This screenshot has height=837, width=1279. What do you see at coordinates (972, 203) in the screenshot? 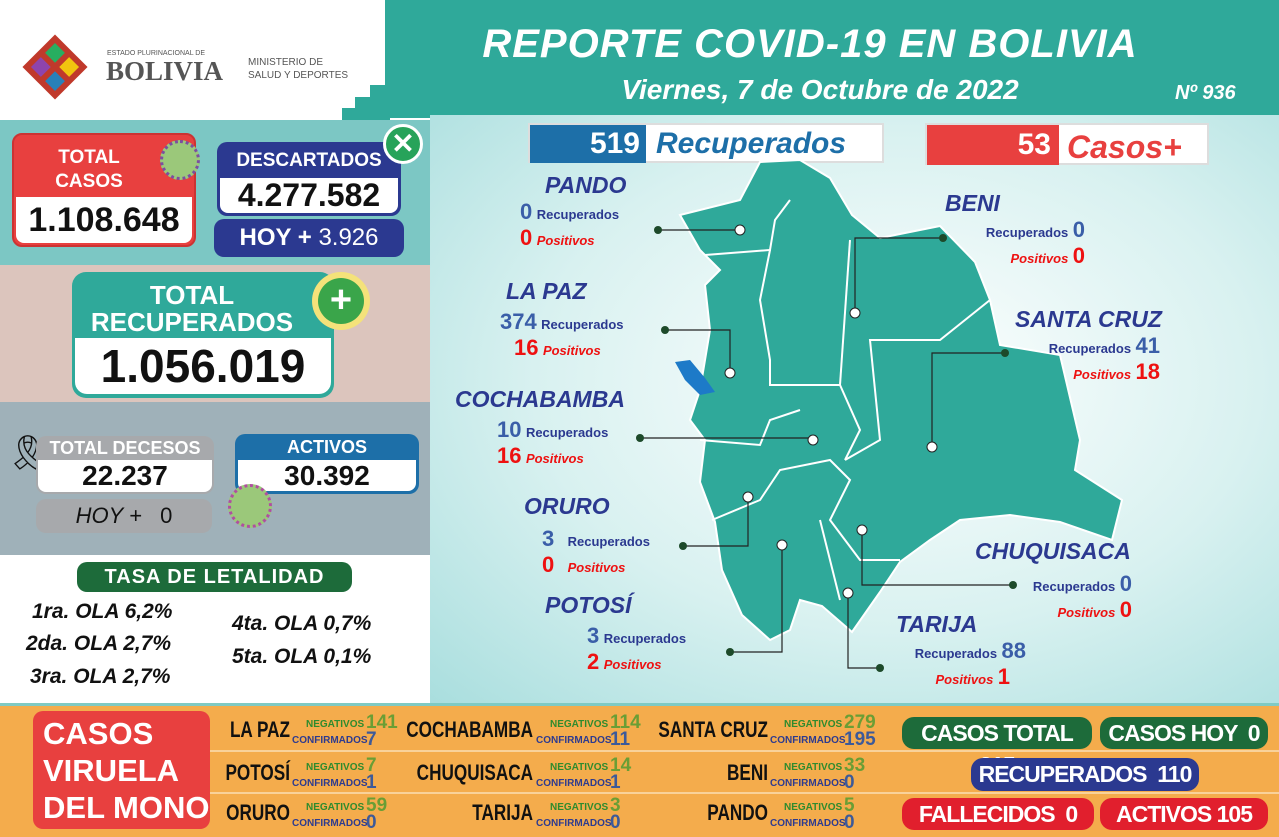
I see `region-name: BENI` at bounding box center [972, 203].